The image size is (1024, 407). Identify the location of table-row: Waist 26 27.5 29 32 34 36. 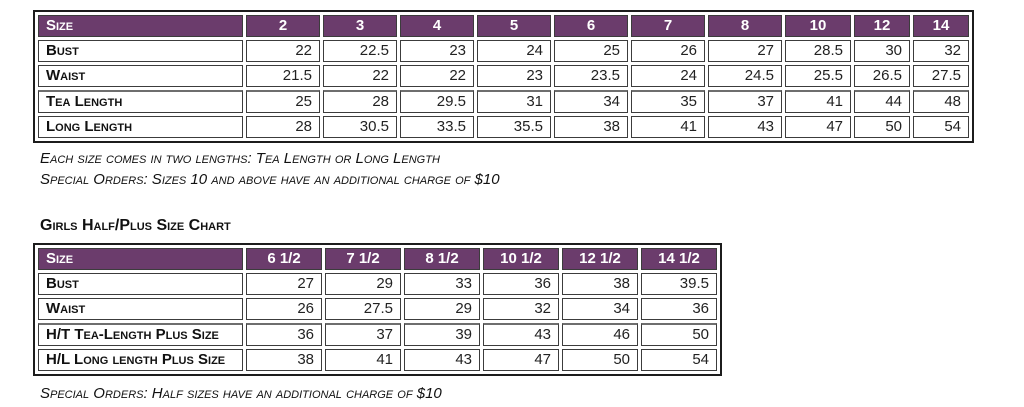
(377, 309).